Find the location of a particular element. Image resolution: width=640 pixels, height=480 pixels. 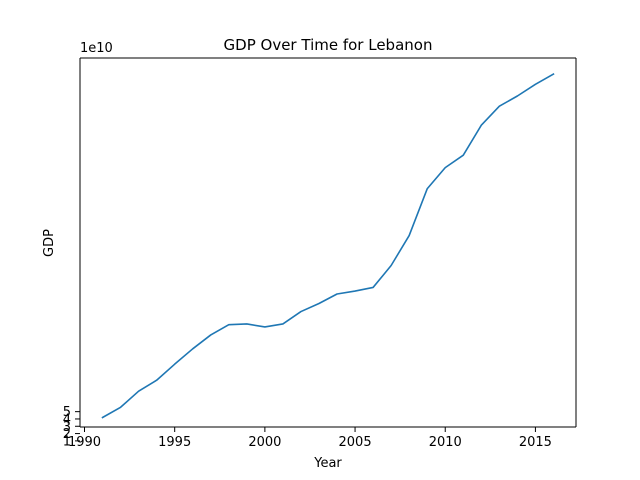

y-tick-label: 2 is located at coordinates (67, 434).